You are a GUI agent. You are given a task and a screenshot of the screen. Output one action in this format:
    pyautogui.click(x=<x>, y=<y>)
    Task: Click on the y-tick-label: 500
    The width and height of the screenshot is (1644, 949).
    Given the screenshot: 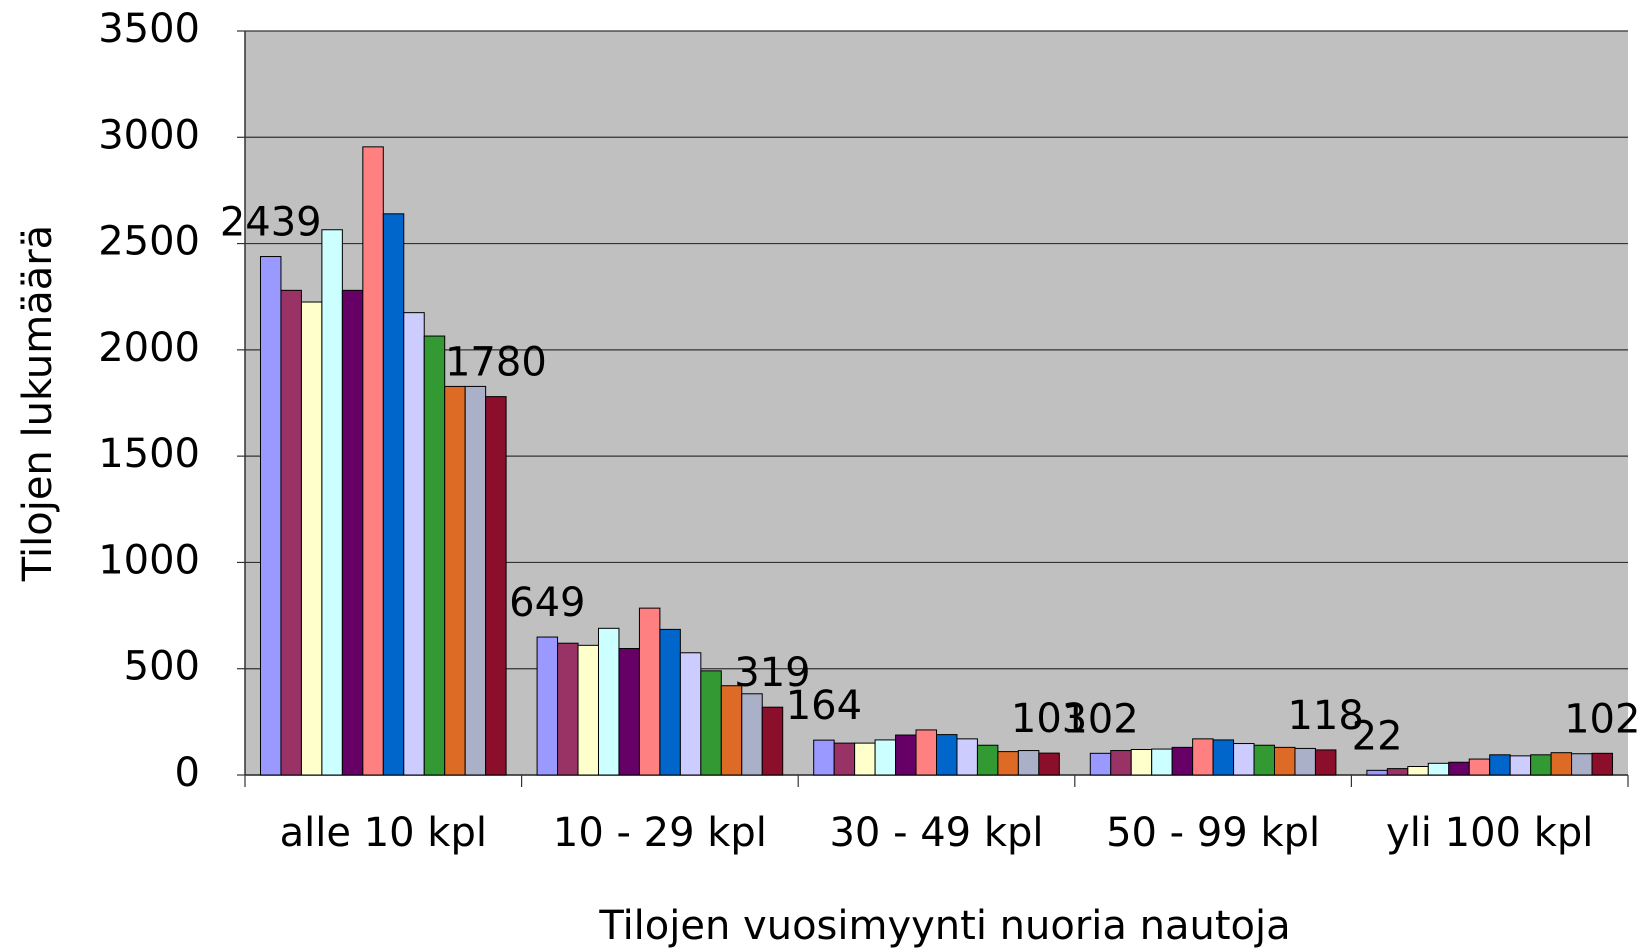 What is the action you would take?
    pyautogui.click(x=162, y=667)
    